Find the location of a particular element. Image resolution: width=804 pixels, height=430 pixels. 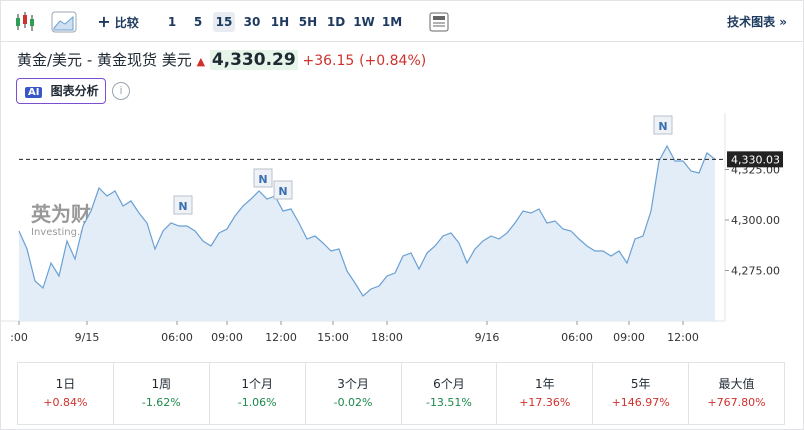

performance-cell: 5年 +146.97% is located at coordinates (641, 393).